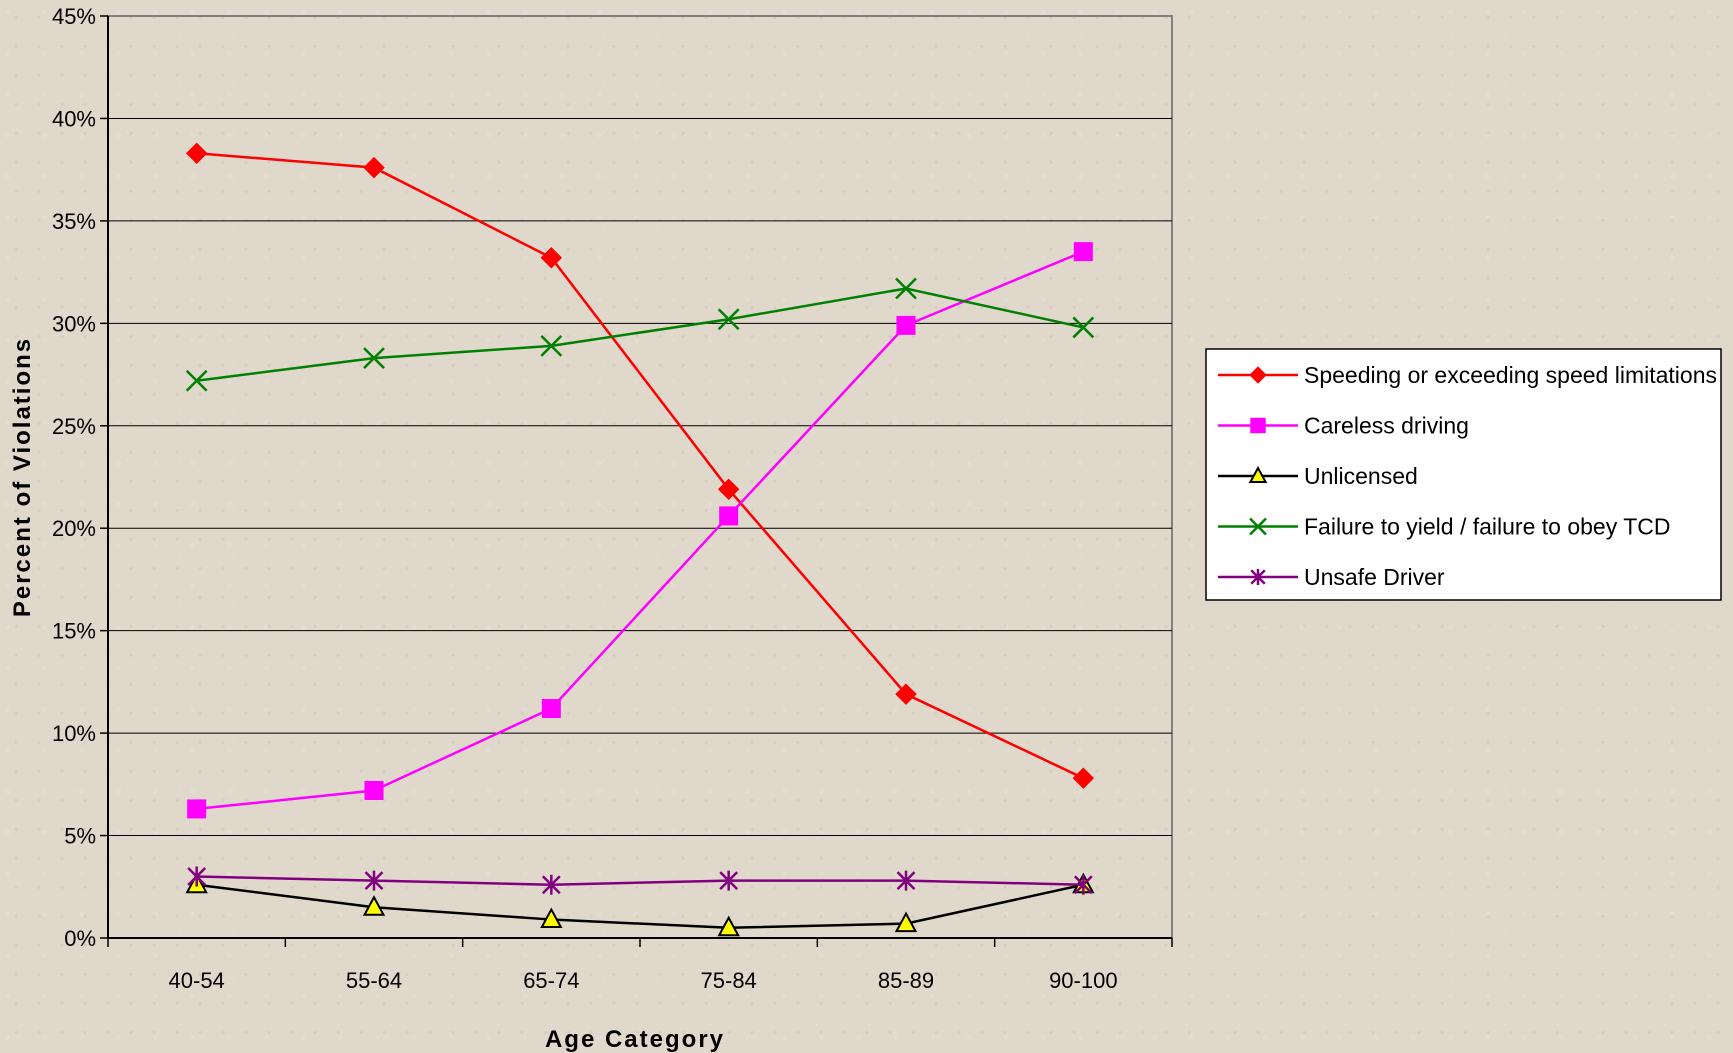 This screenshot has width=1733, height=1053. I want to click on data-point-s1-5-shape, so click(1083, 252).